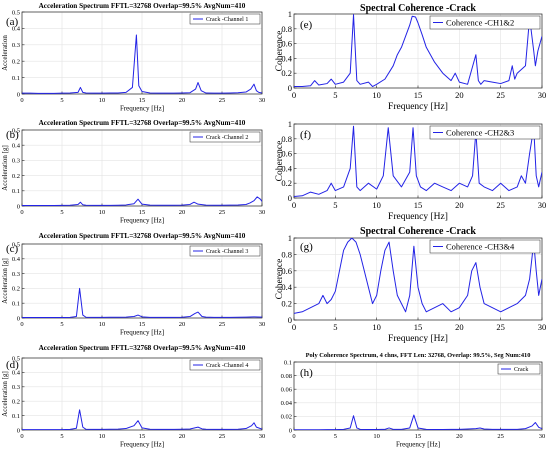 Image resolution: width=550 pixels, height=452 pixels. I want to click on legend-label: Crack, so click(521, 370).